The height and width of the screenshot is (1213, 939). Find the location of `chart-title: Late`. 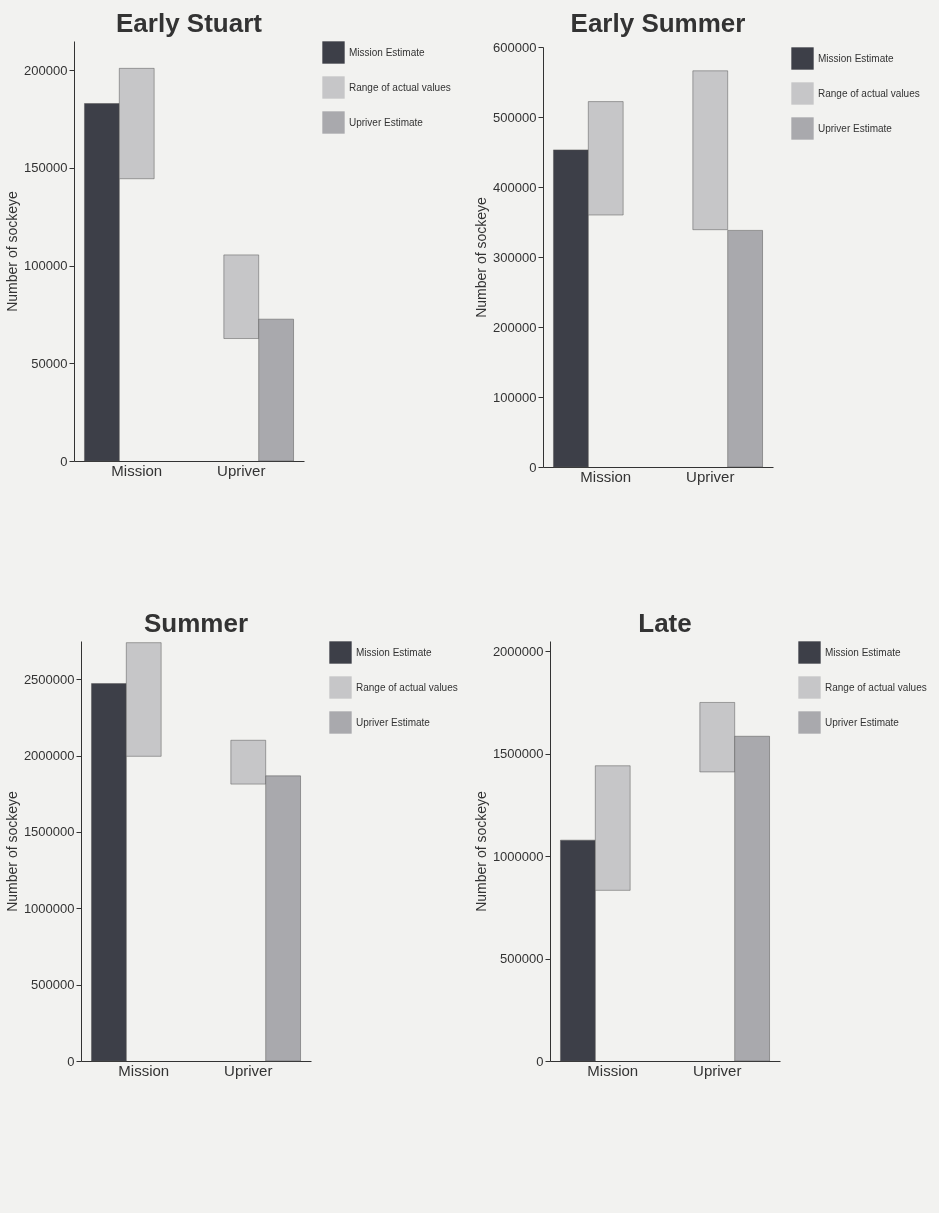

chart-title: Late is located at coordinates (665, 623).